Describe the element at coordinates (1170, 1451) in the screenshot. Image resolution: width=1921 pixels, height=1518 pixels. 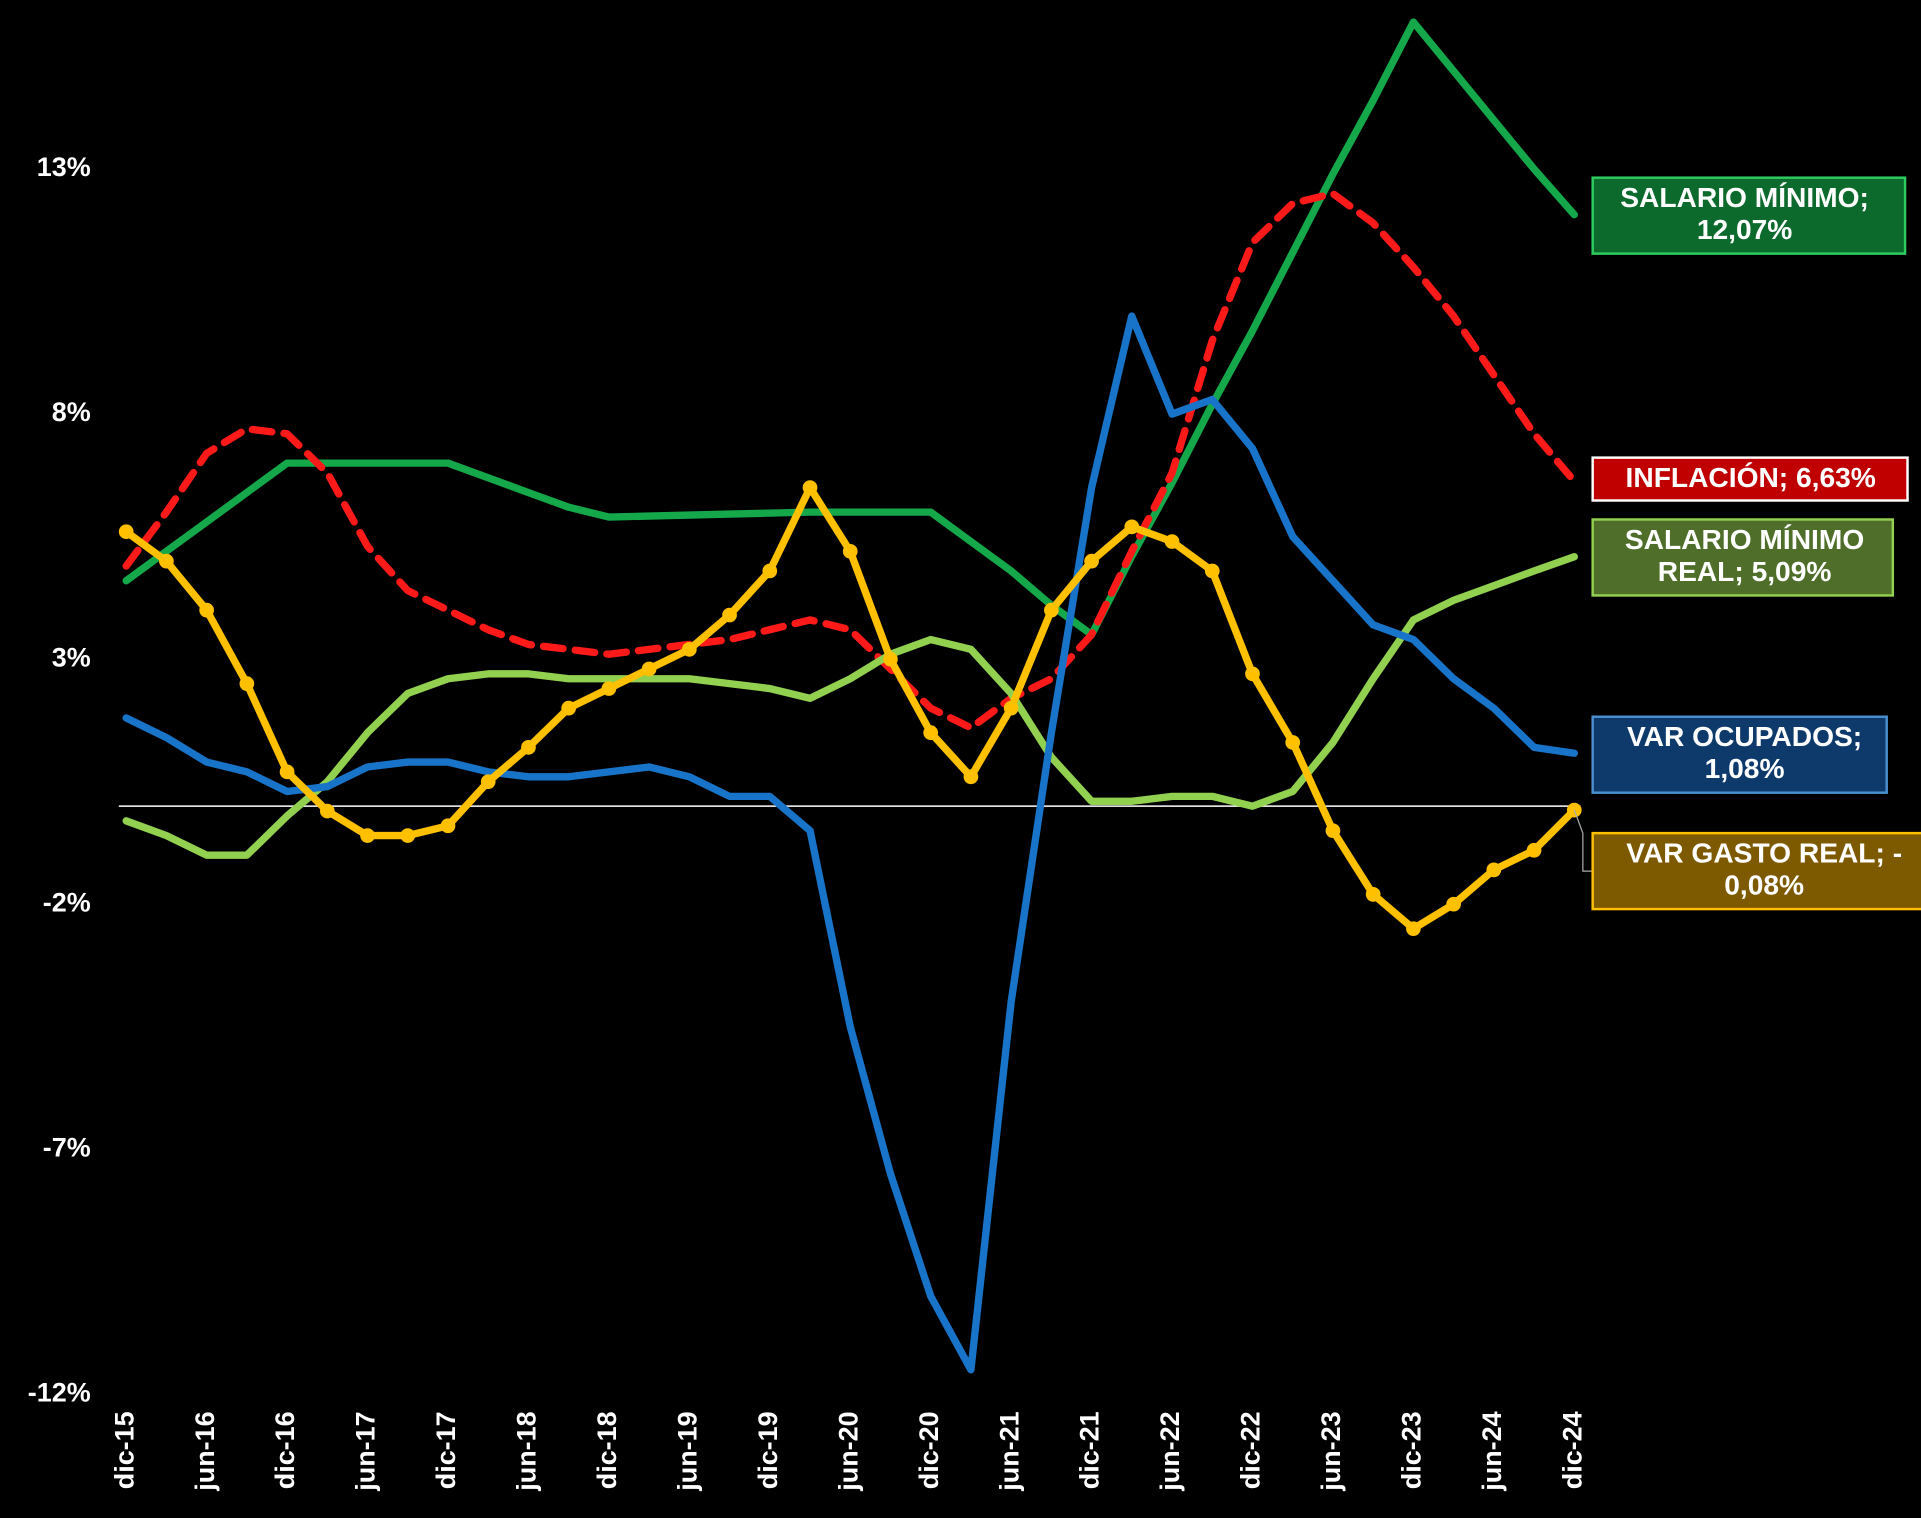
I see `x-tick-label: jun-22` at that location.